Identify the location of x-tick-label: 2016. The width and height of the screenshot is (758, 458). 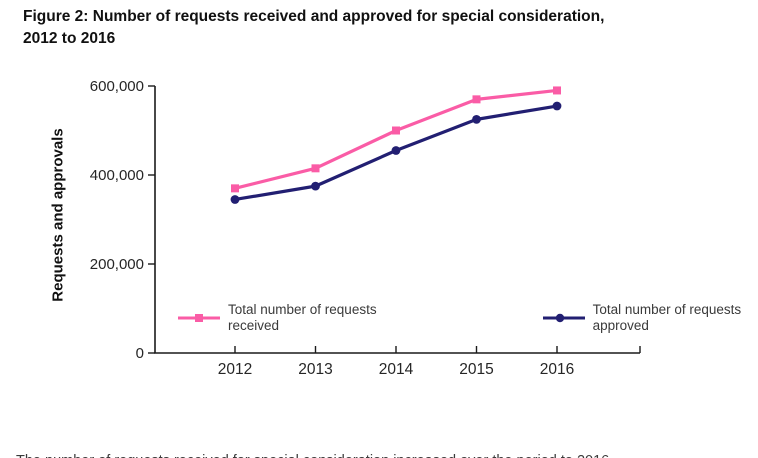
(557, 369).